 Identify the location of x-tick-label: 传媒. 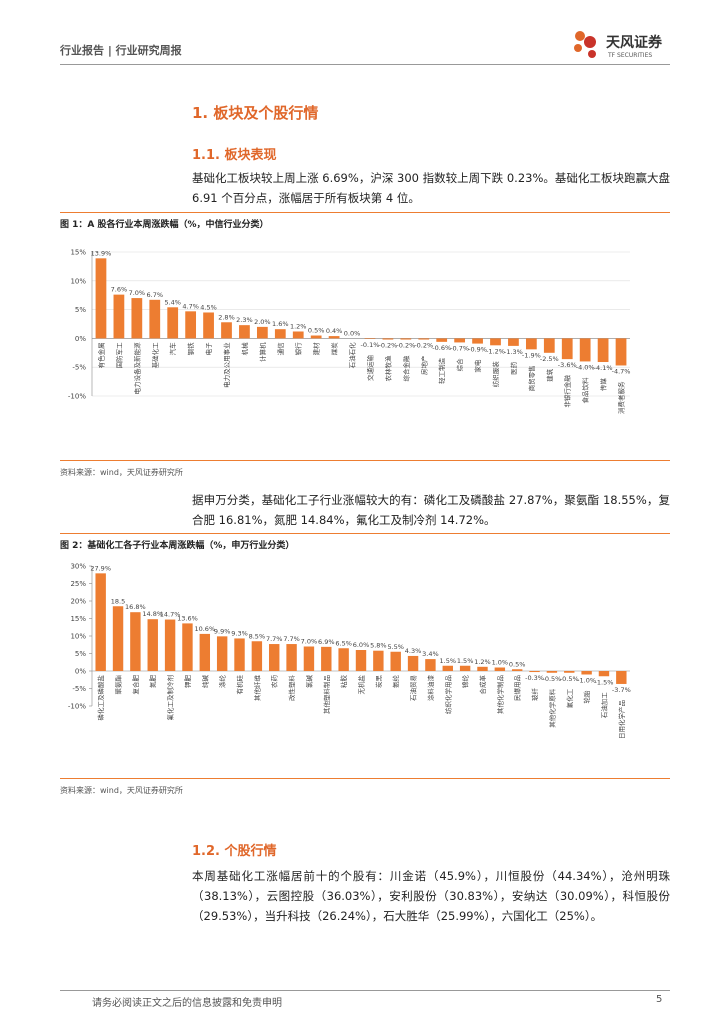
(603, 385).